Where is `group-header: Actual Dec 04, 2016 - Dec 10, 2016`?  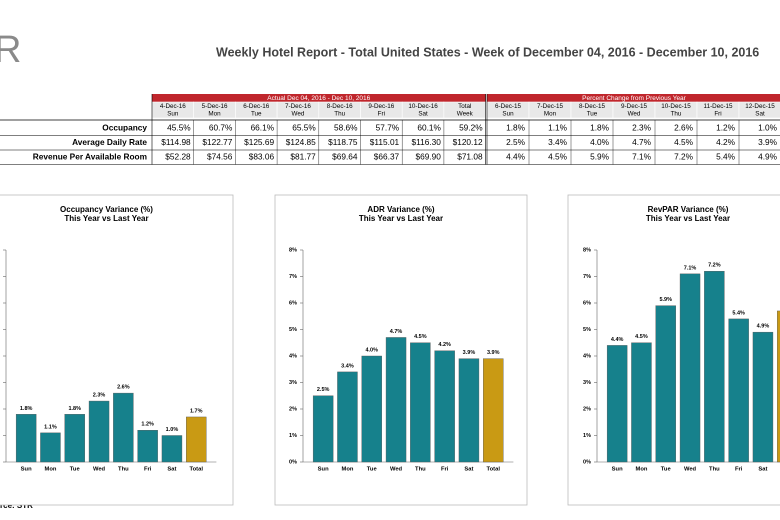 group-header: Actual Dec 04, 2016 - Dec 10, 2016 is located at coordinates (318, 98).